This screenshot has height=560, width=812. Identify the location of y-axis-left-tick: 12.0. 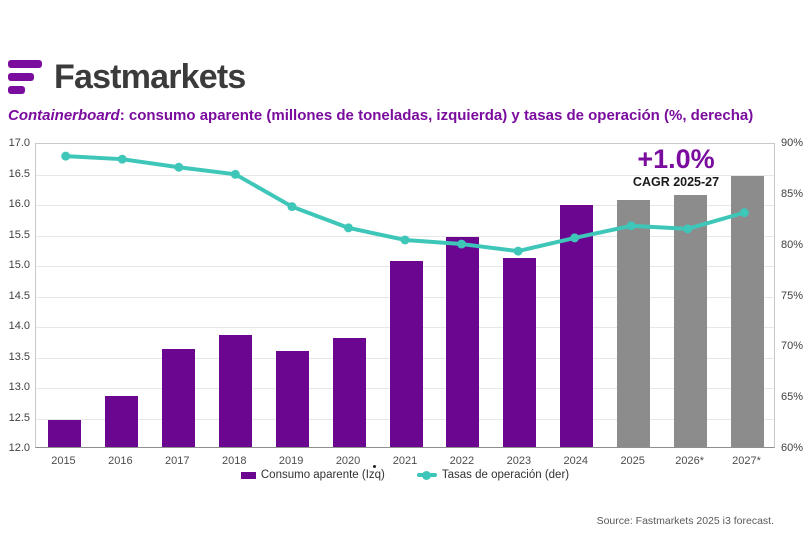
(19, 448).